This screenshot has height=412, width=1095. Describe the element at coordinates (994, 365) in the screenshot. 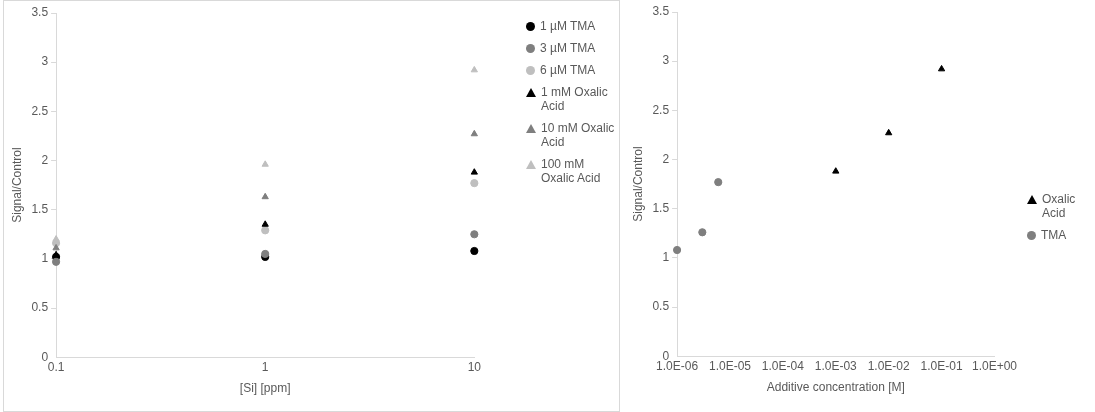

I see `x-tick-label: 1.0E+00` at that location.